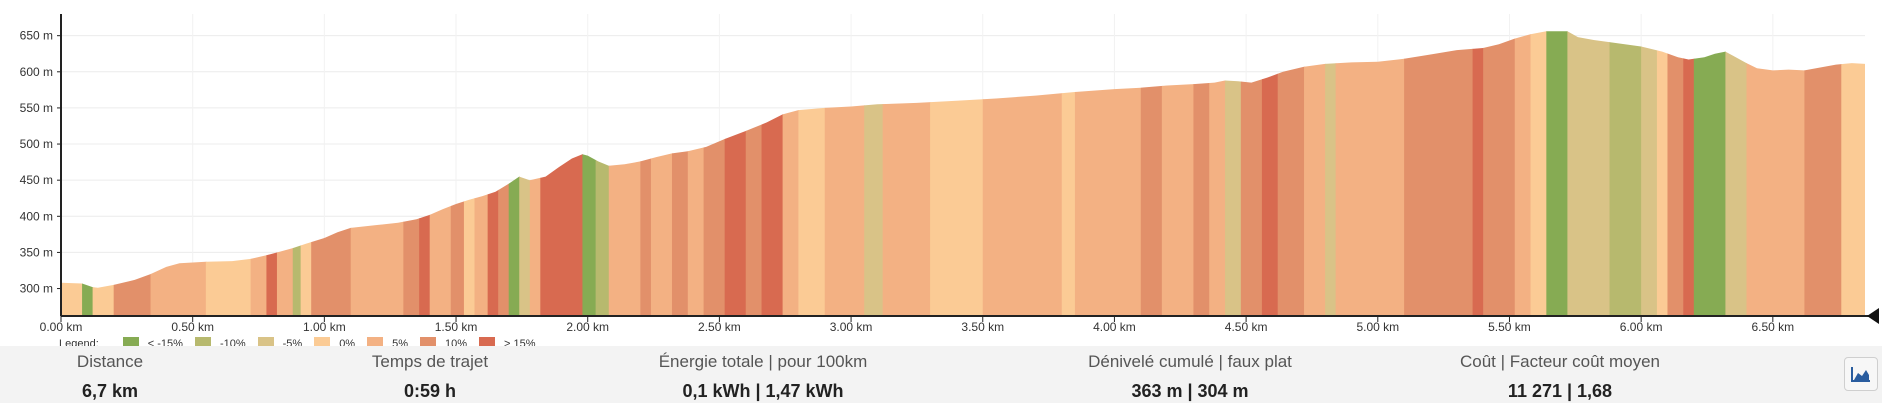 This screenshot has height=403, width=1882. What do you see at coordinates (1190, 391) in the screenshot?
I see `stat-value: 363 m | 304 m` at bounding box center [1190, 391].